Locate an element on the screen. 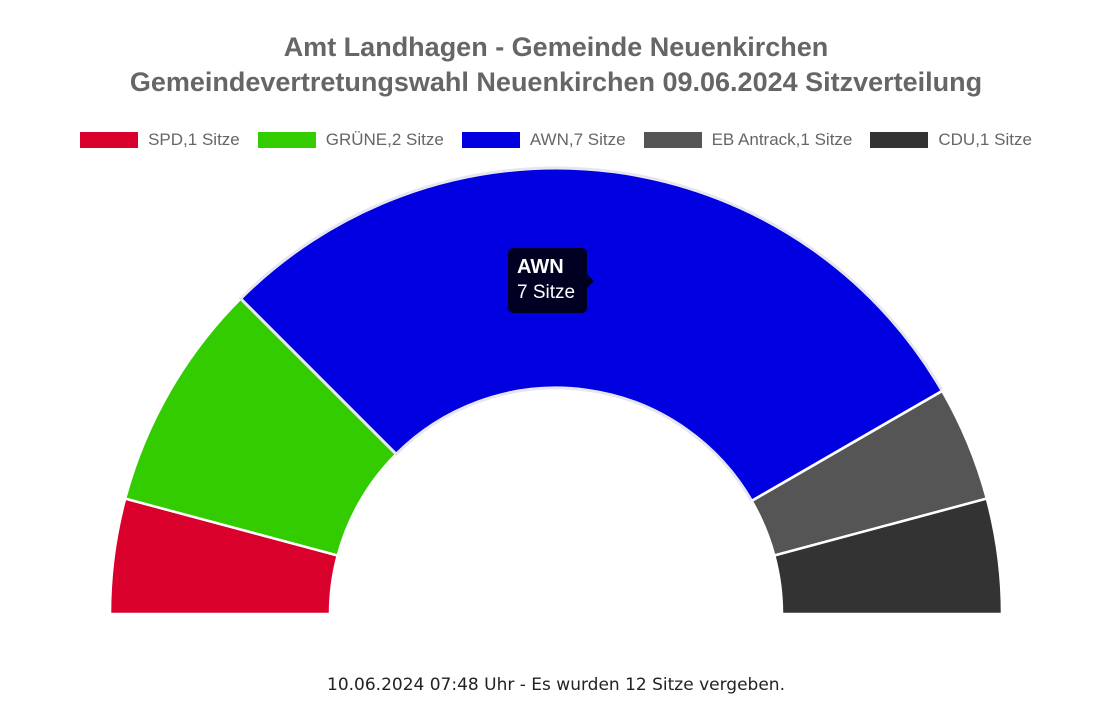 Image resolution: width=1112 pixels, height=718 pixels. legend-item-eb-antrack: EB Antrack,1 Sitze is located at coordinates (748, 140).